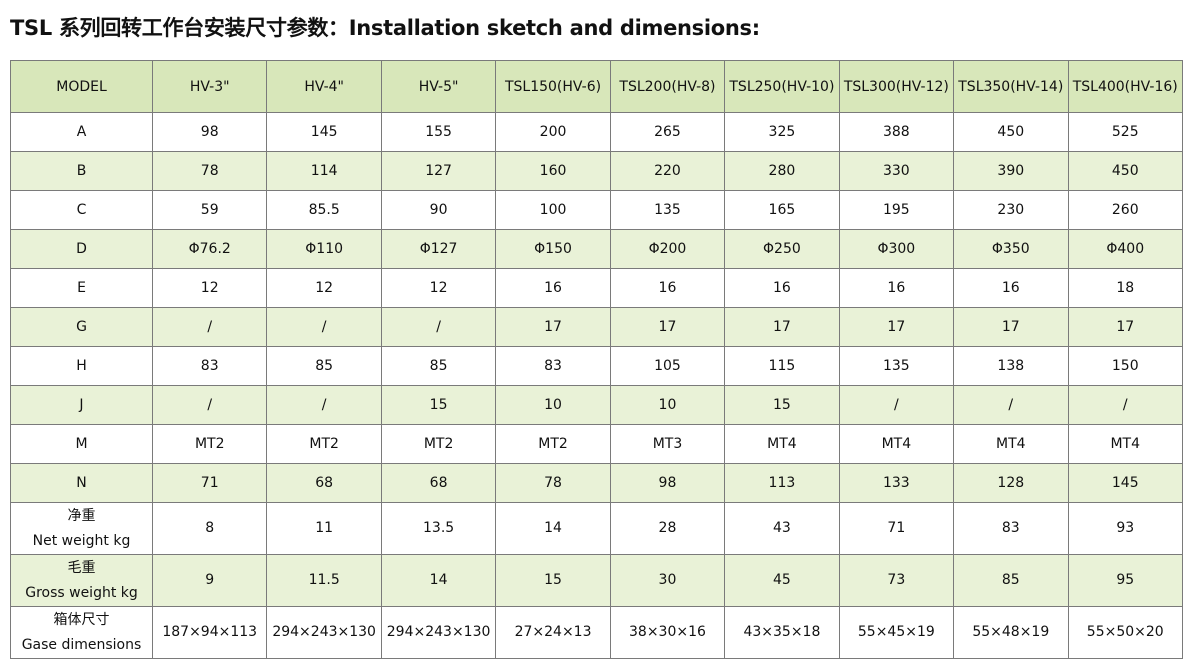 The width and height of the screenshot is (1196, 672). Describe the element at coordinates (1011, 366) in the screenshot. I see `table-cell: 138` at that location.